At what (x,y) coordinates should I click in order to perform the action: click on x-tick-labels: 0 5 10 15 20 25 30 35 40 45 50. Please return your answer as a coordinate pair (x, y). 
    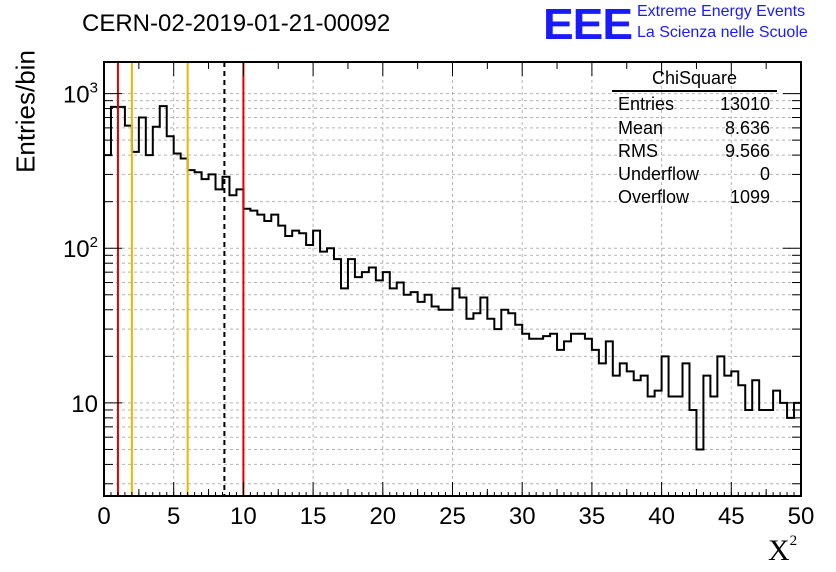
    Looking at the image, I should click on (455, 516).